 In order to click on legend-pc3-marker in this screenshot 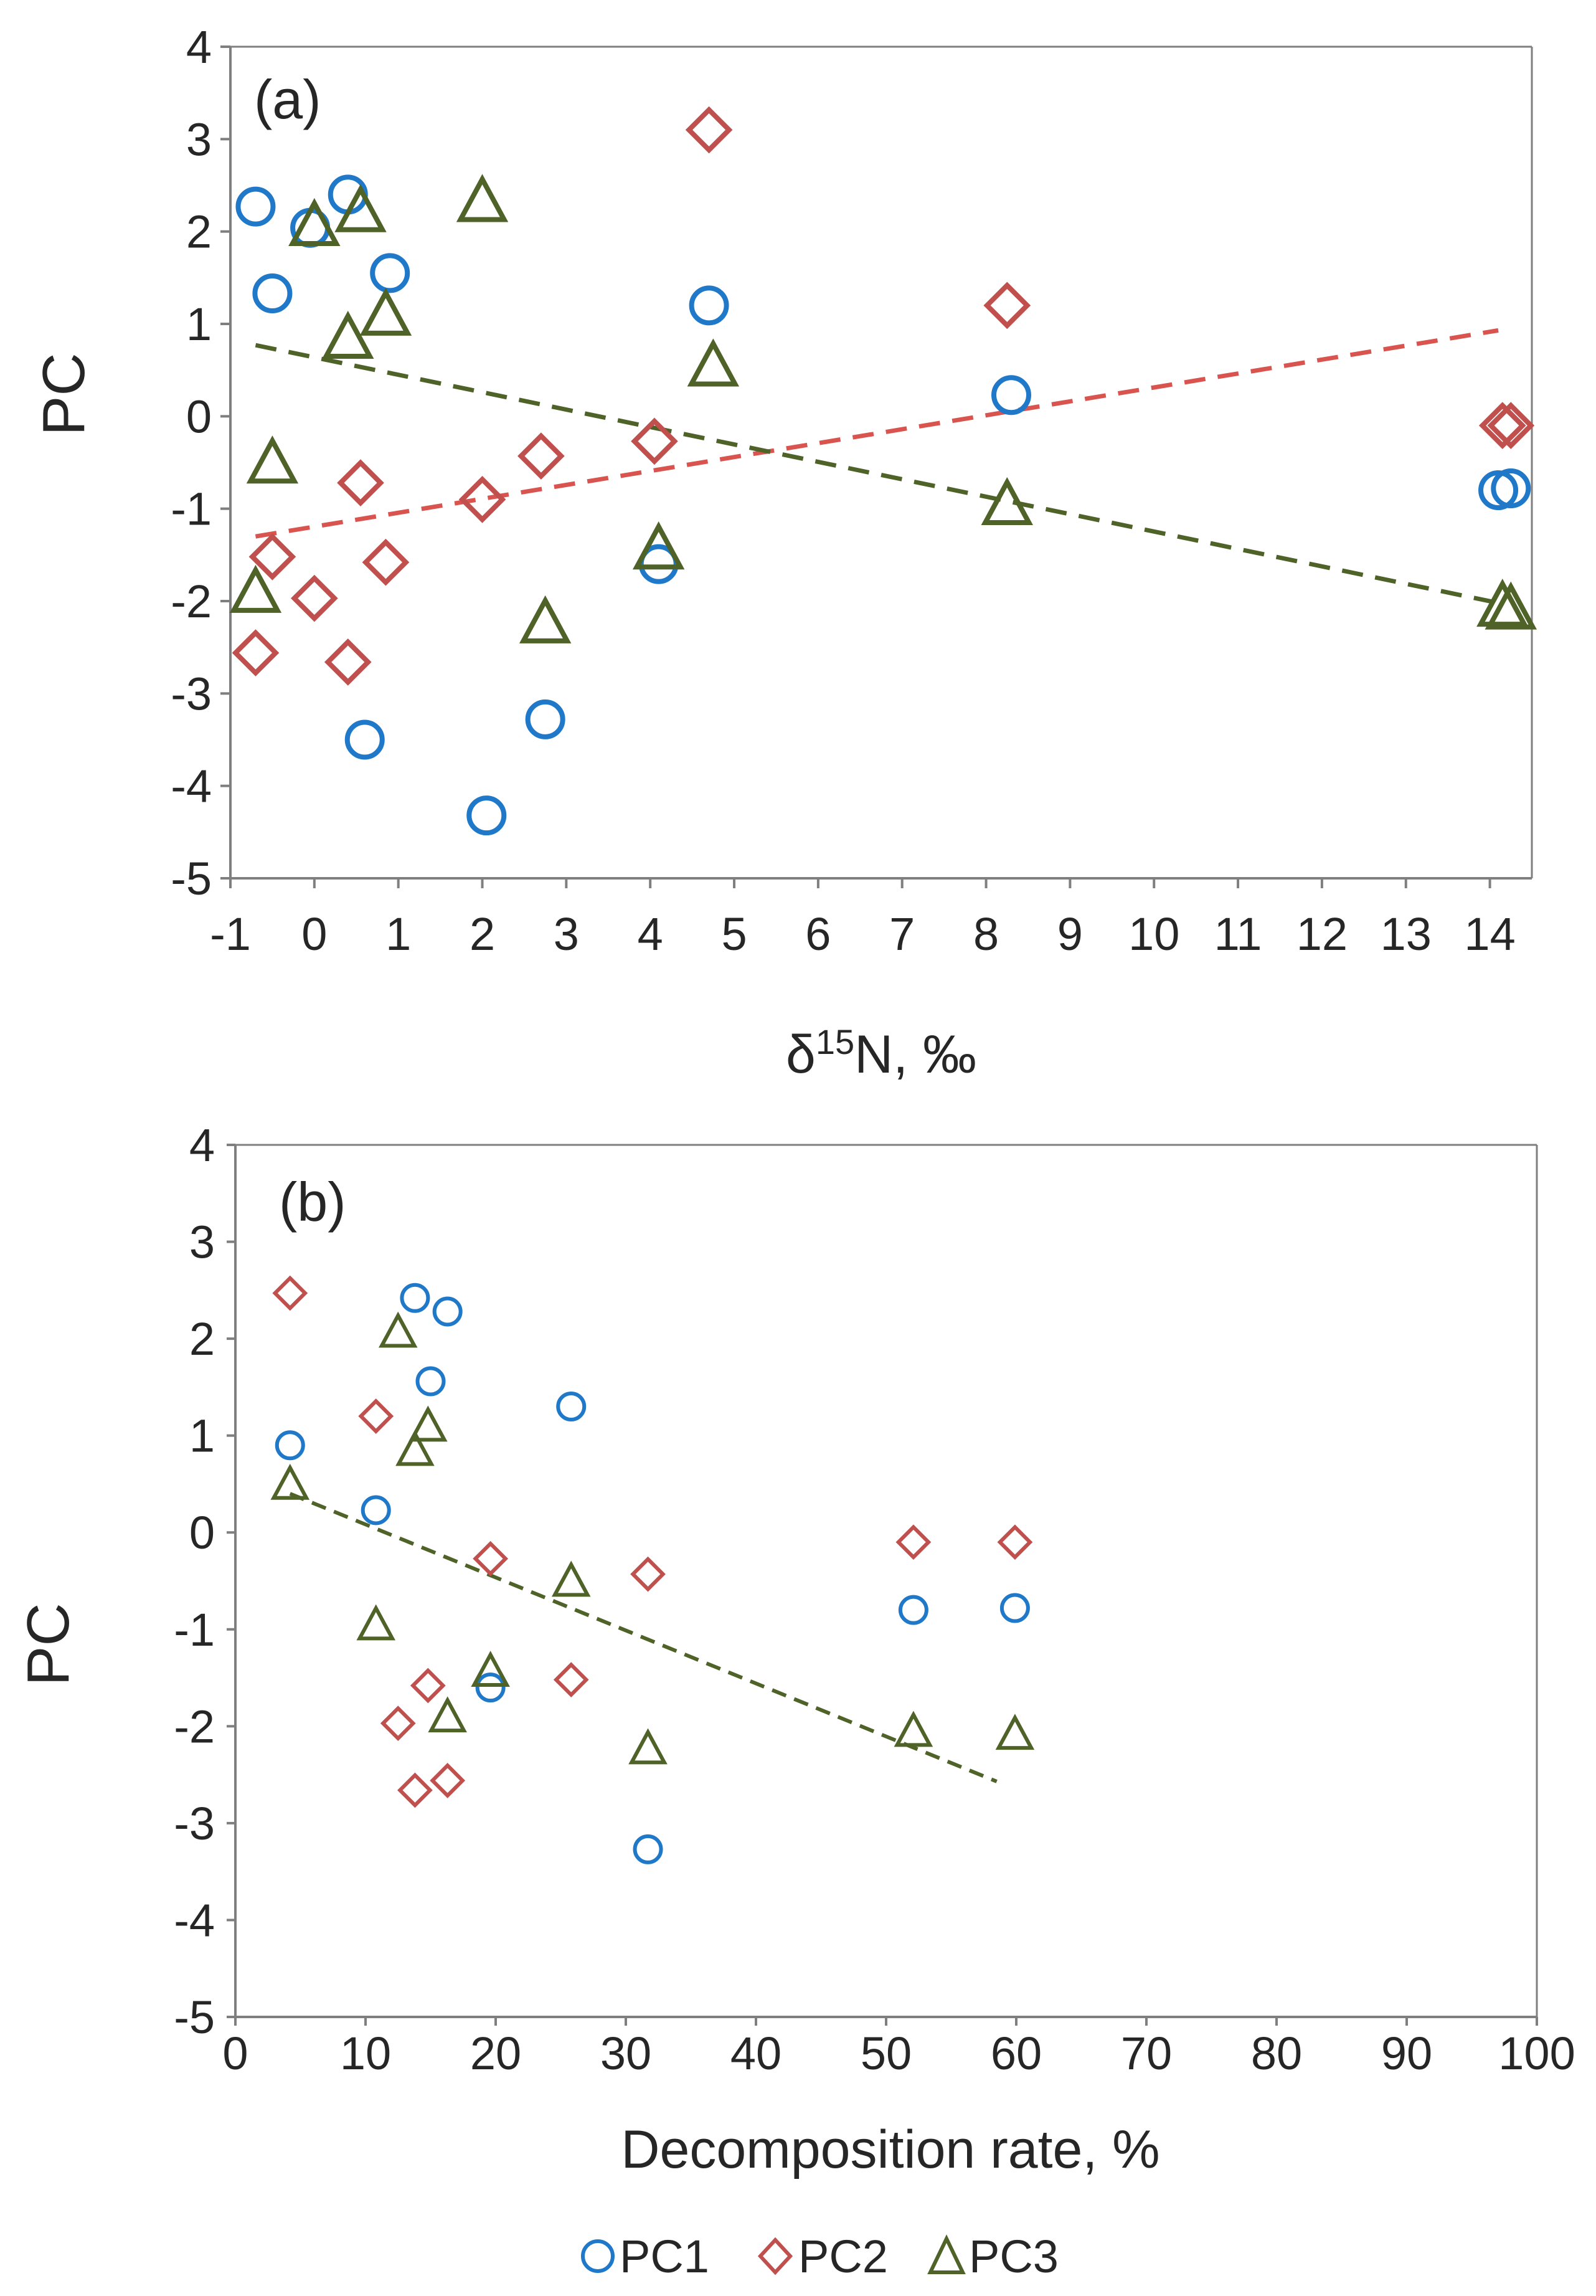, I will do `click(946, 2254)`.